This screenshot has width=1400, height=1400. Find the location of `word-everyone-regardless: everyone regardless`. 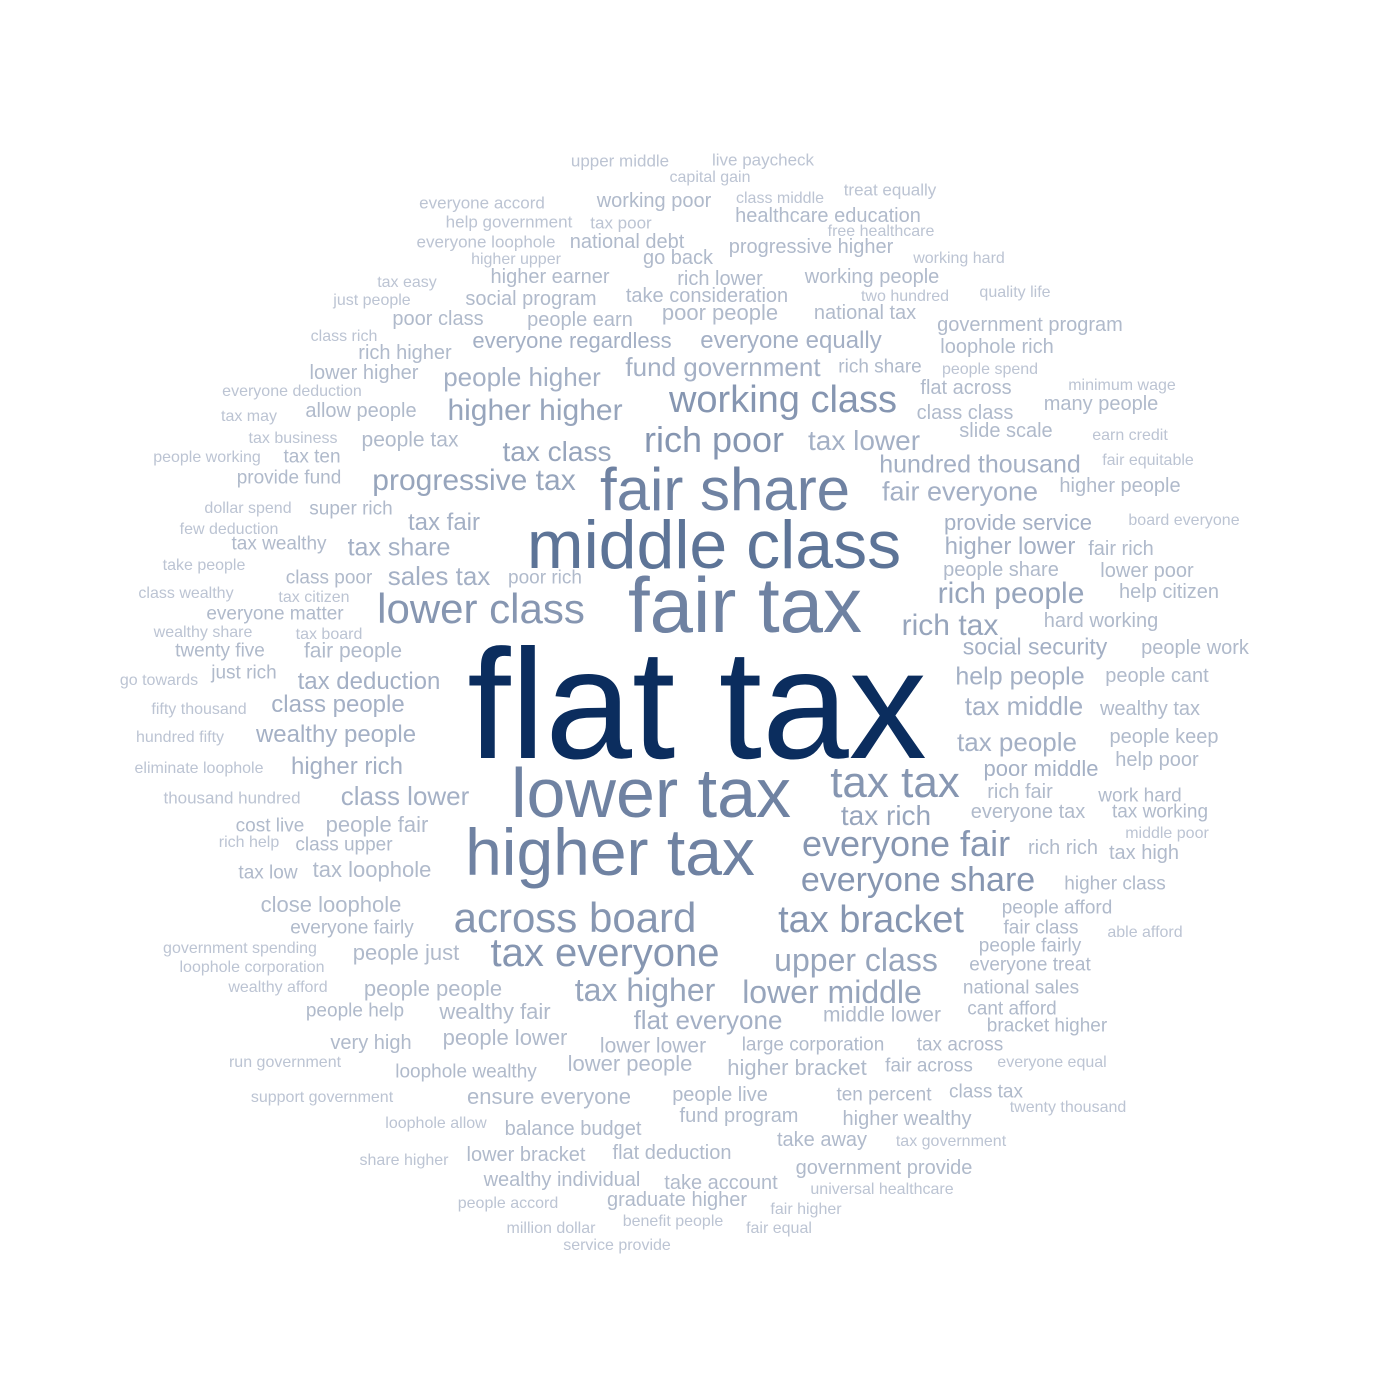

word-everyone-regardless: everyone regardless is located at coordinates (572, 340).